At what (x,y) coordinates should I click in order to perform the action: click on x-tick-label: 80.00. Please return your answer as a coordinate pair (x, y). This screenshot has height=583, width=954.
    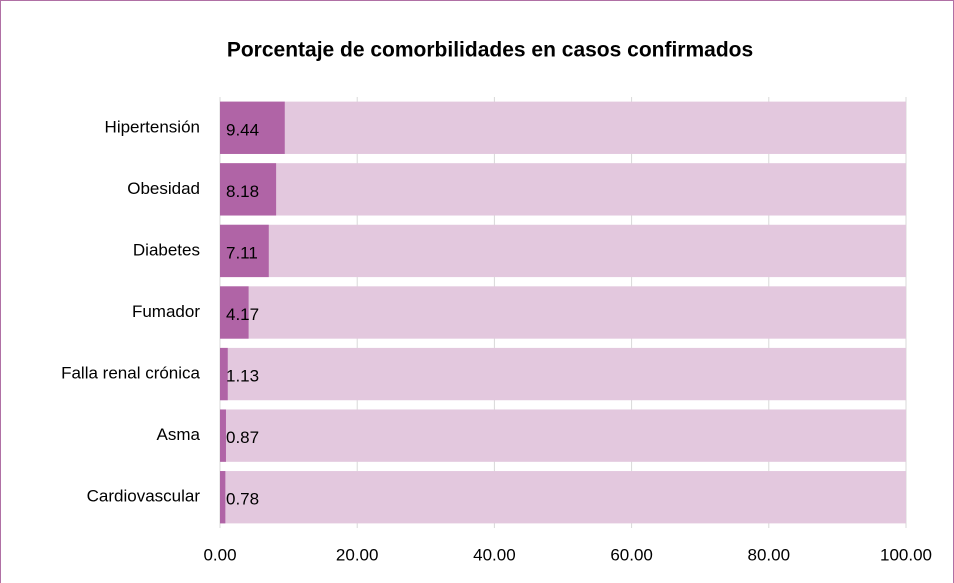
    Looking at the image, I should click on (769, 554).